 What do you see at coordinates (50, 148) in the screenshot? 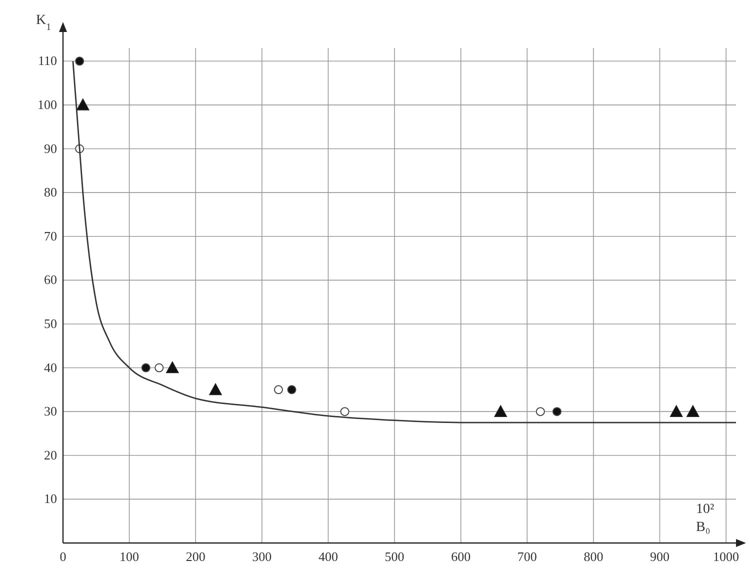
I see `y-tick-label: 90` at bounding box center [50, 148].